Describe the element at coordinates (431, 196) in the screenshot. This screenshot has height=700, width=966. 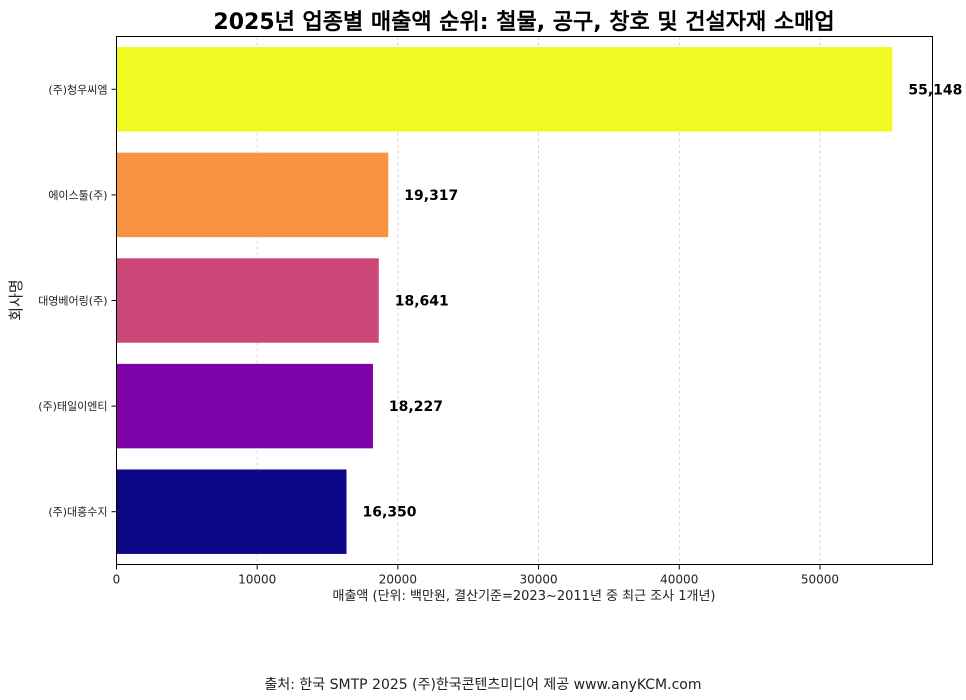
I see `bar-value-label: 19,317` at that location.